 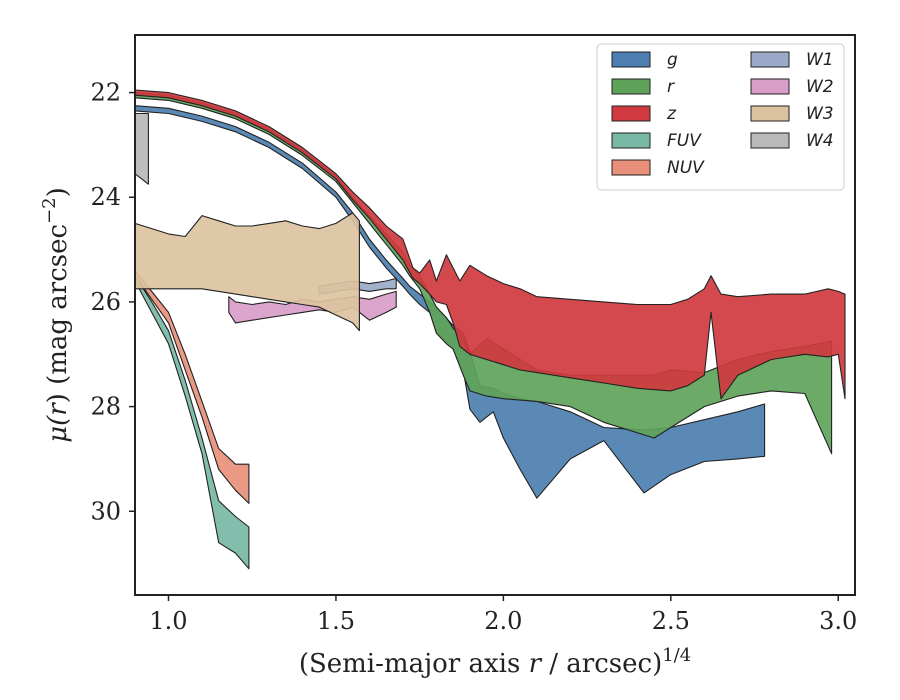 What do you see at coordinates (671, 87) in the screenshot?
I see `legend-label: r` at bounding box center [671, 87].